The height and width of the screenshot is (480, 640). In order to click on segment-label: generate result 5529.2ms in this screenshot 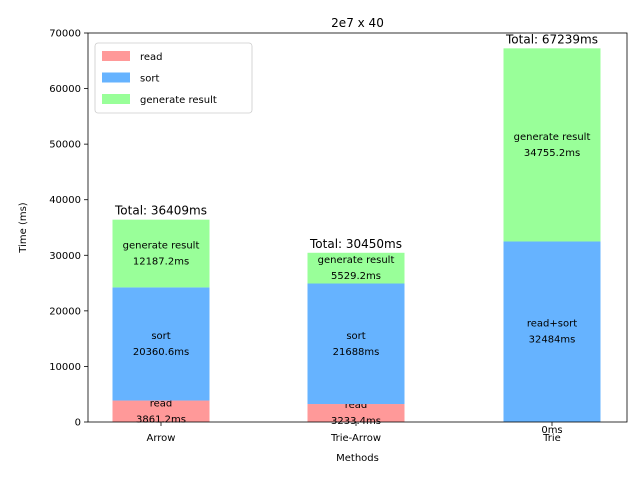, I will do `click(356, 268)`.